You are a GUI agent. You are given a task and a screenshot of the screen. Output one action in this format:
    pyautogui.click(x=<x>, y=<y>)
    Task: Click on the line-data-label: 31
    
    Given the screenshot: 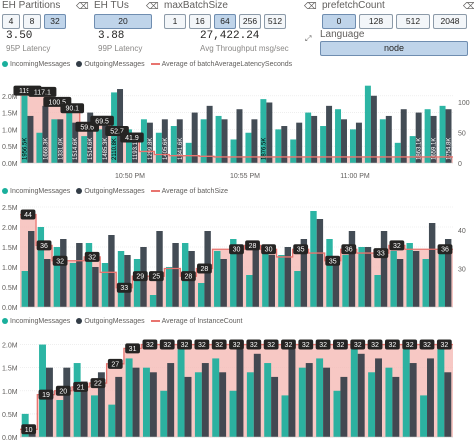 What is the action you would take?
    pyautogui.click(x=133, y=349)
    